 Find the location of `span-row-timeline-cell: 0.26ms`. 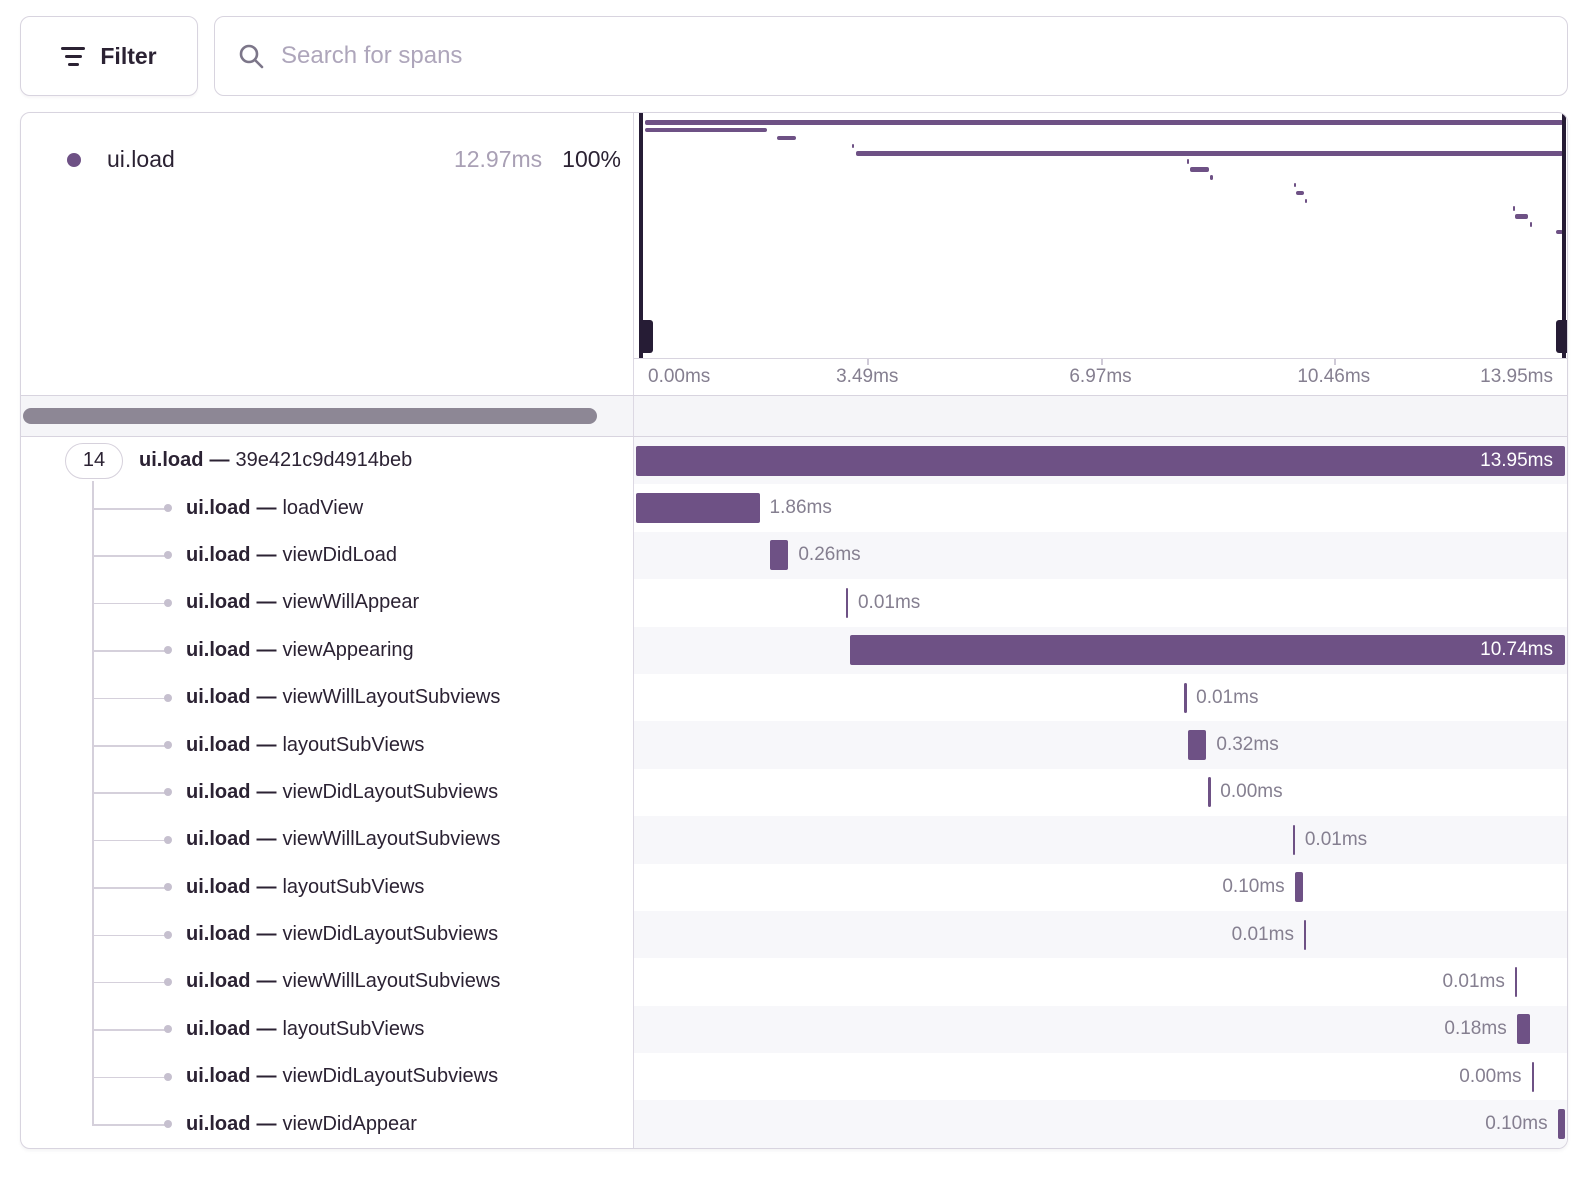

span-row-timeline-cell: 0.26ms is located at coordinates (1100, 555).